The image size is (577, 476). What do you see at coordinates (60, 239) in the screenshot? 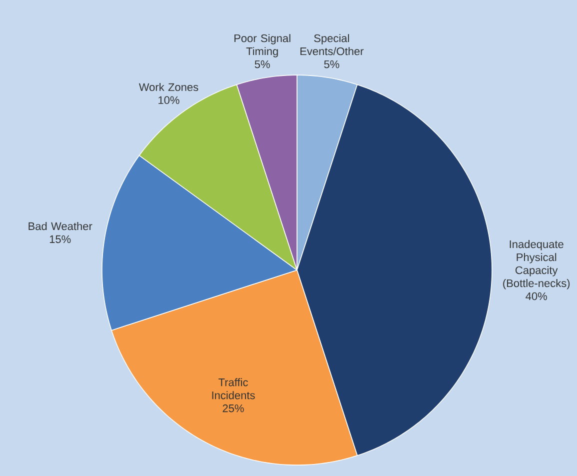
I see `data-label: 15%` at bounding box center [60, 239].